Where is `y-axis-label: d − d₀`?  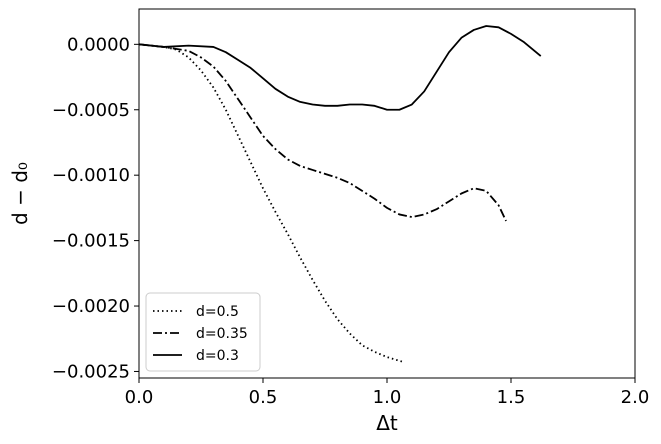 y-axis-label: d − d₀ is located at coordinates (20, 193).